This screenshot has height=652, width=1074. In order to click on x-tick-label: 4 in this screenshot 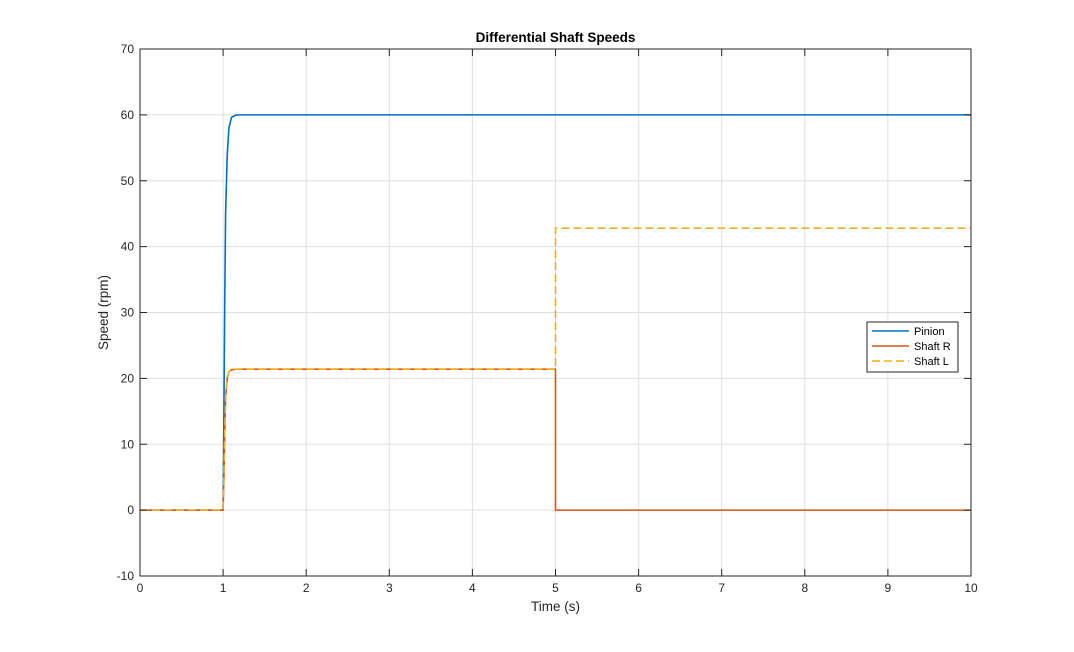, I will do `click(472, 588)`.